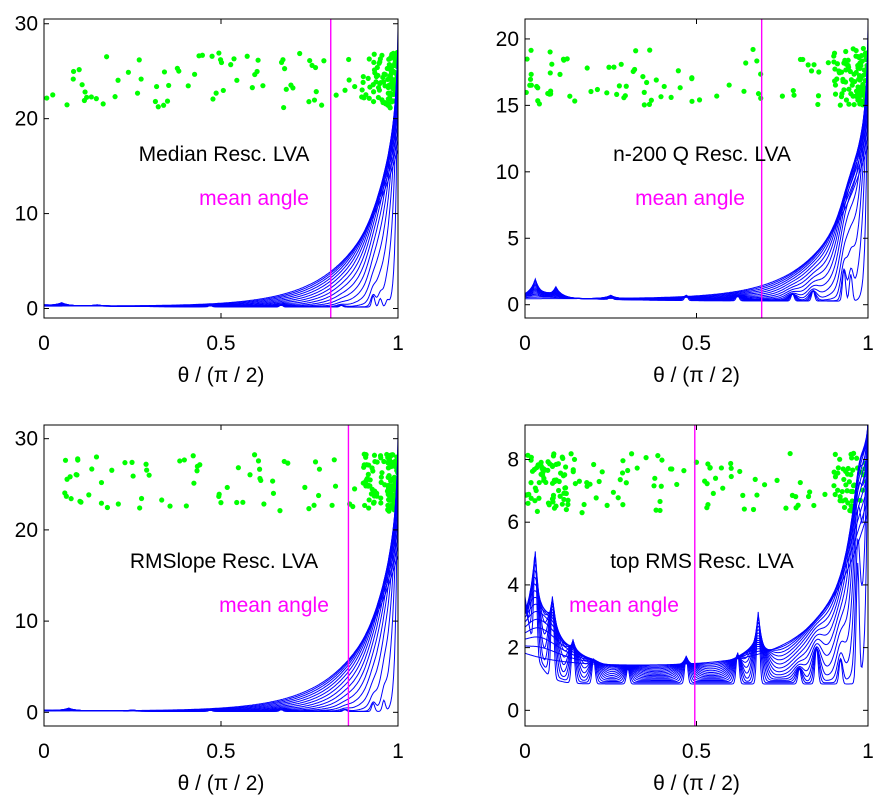 This screenshot has width=878, height=795. Describe the element at coordinates (254, 198) in the screenshot. I see `mean-angle-label: mean angle` at that location.